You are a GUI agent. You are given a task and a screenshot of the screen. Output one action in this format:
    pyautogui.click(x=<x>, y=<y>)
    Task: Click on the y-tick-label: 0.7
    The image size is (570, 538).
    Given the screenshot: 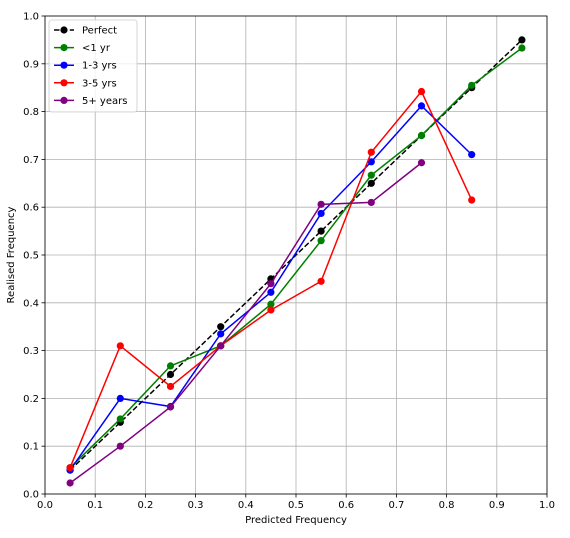 What is the action you would take?
    pyautogui.click(x=31, y=160)
    